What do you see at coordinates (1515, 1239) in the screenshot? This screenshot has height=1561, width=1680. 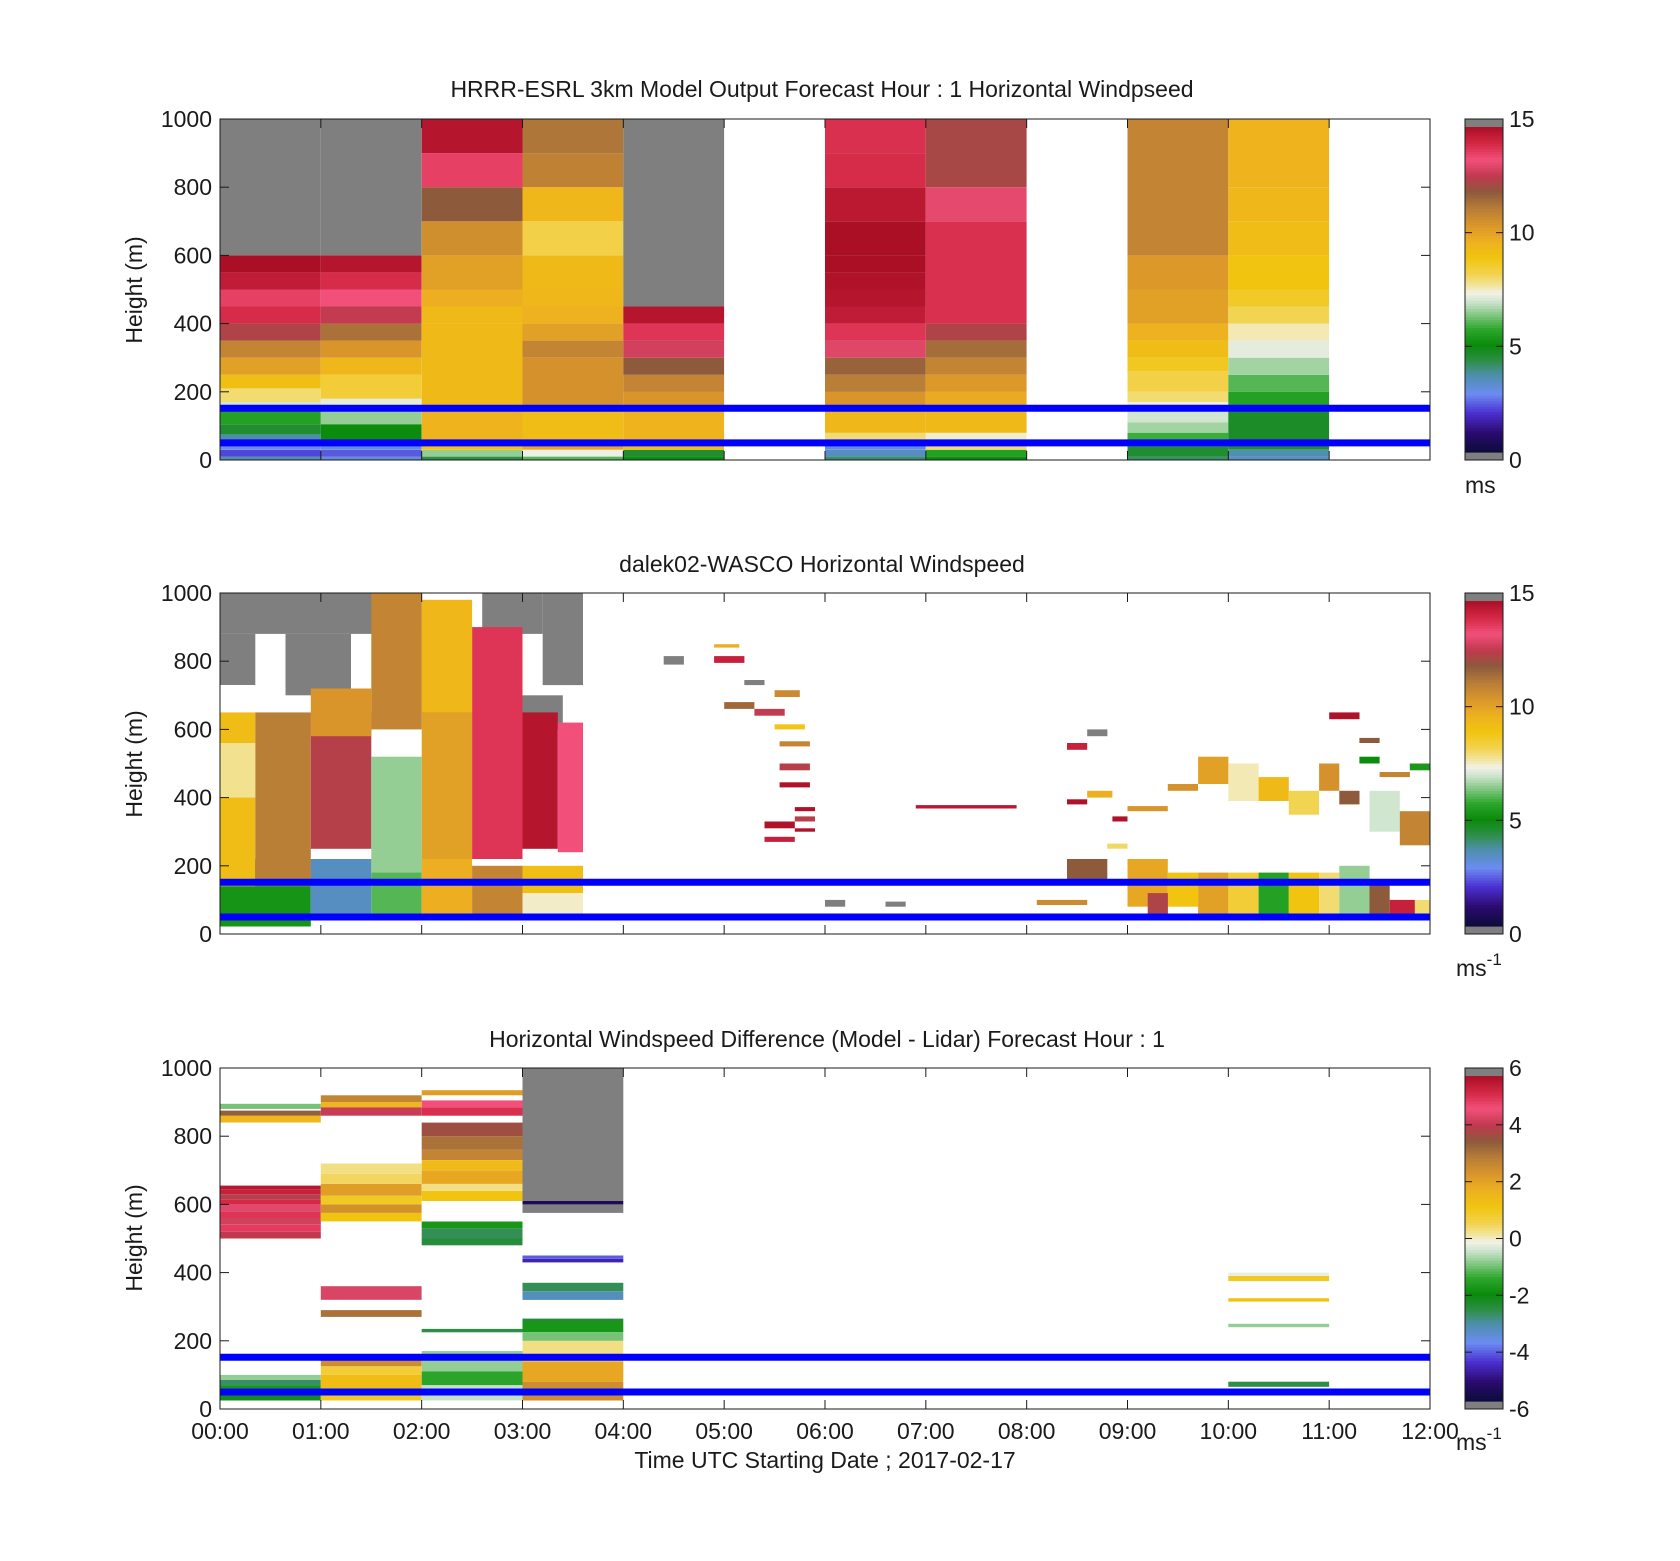 I see `colorbar-tick-label: 0` at bounding box center [1515, 1239].